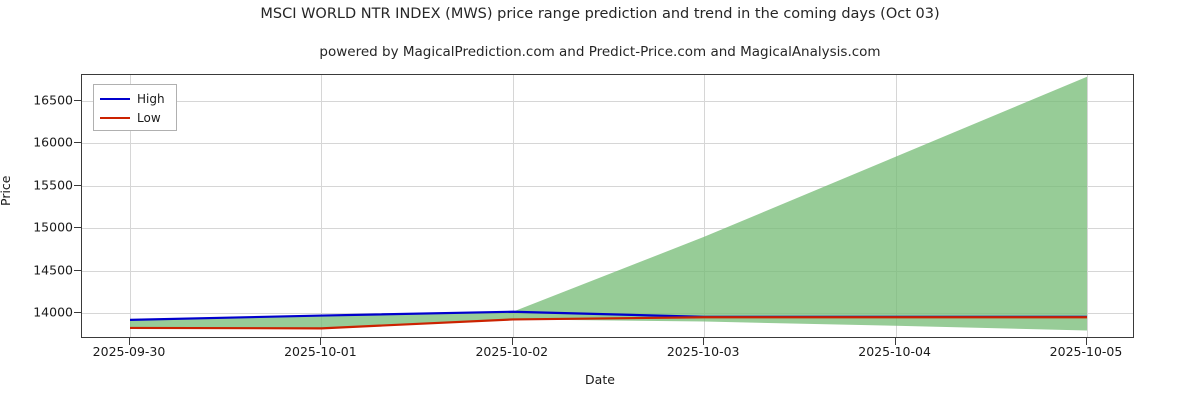  I want to click on series-line-low, so click(608, 323).